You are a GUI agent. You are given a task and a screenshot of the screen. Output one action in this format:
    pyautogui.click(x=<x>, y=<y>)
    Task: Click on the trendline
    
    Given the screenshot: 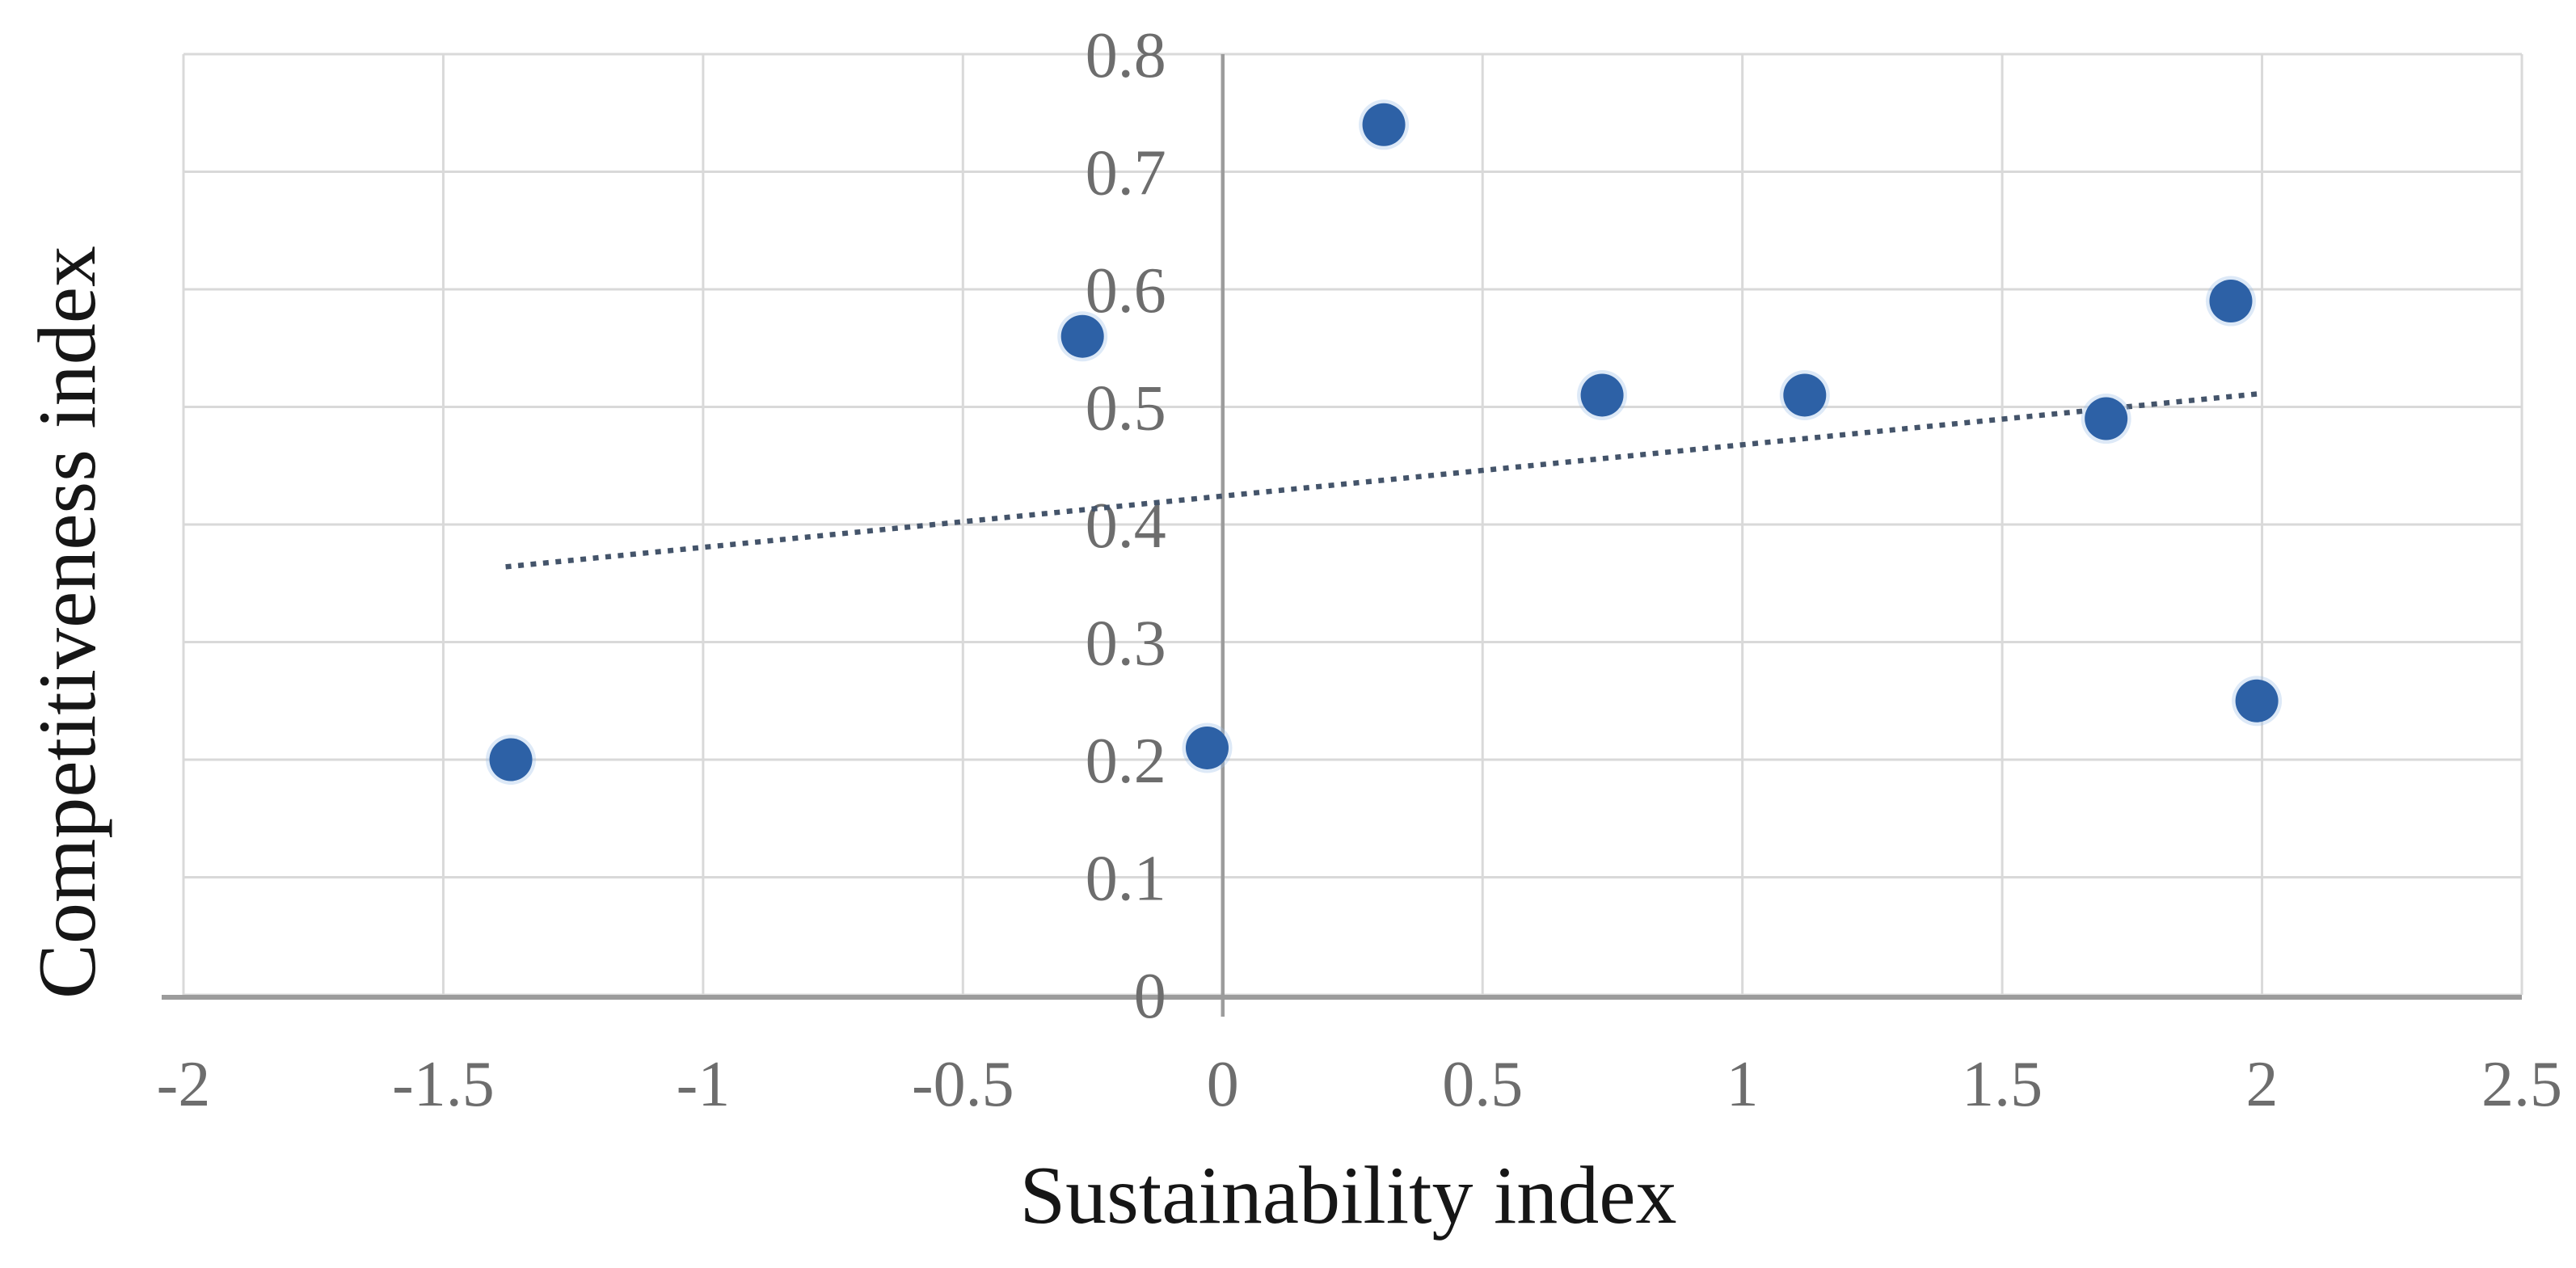 What is the action you would take?
    pyautogui.click(x=1381, y=480)
    